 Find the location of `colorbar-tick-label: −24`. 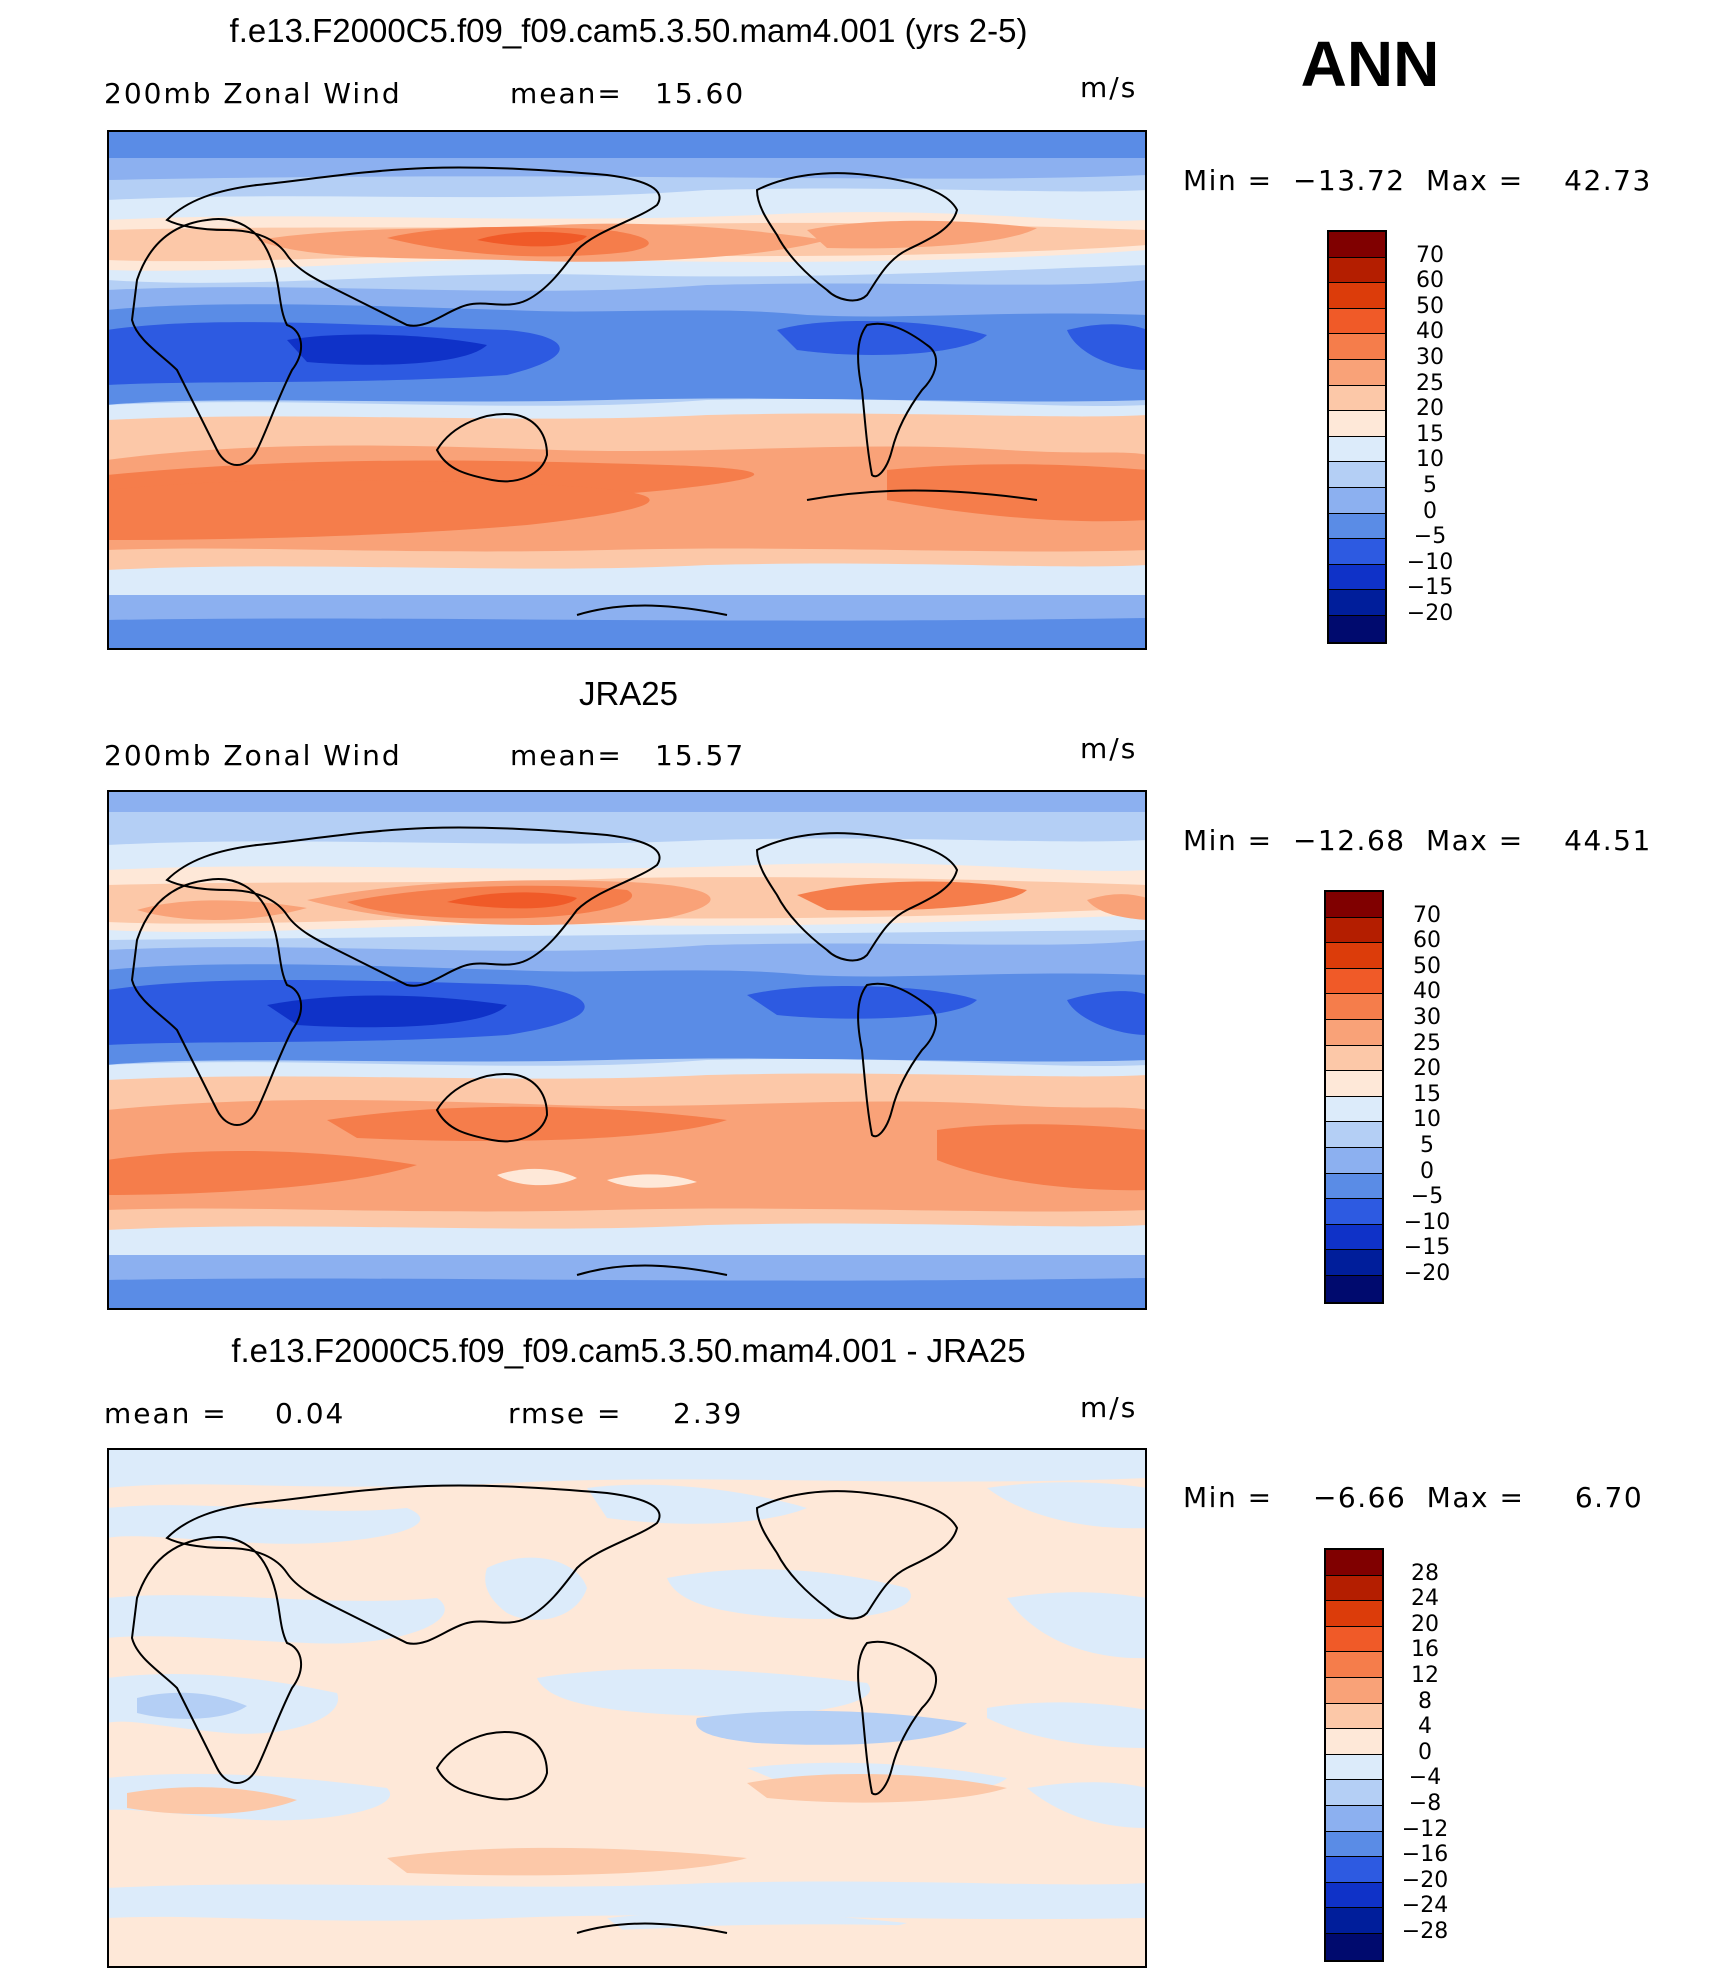

colorbar-tick-label: −24 is located at coordinates (1425, 1906).